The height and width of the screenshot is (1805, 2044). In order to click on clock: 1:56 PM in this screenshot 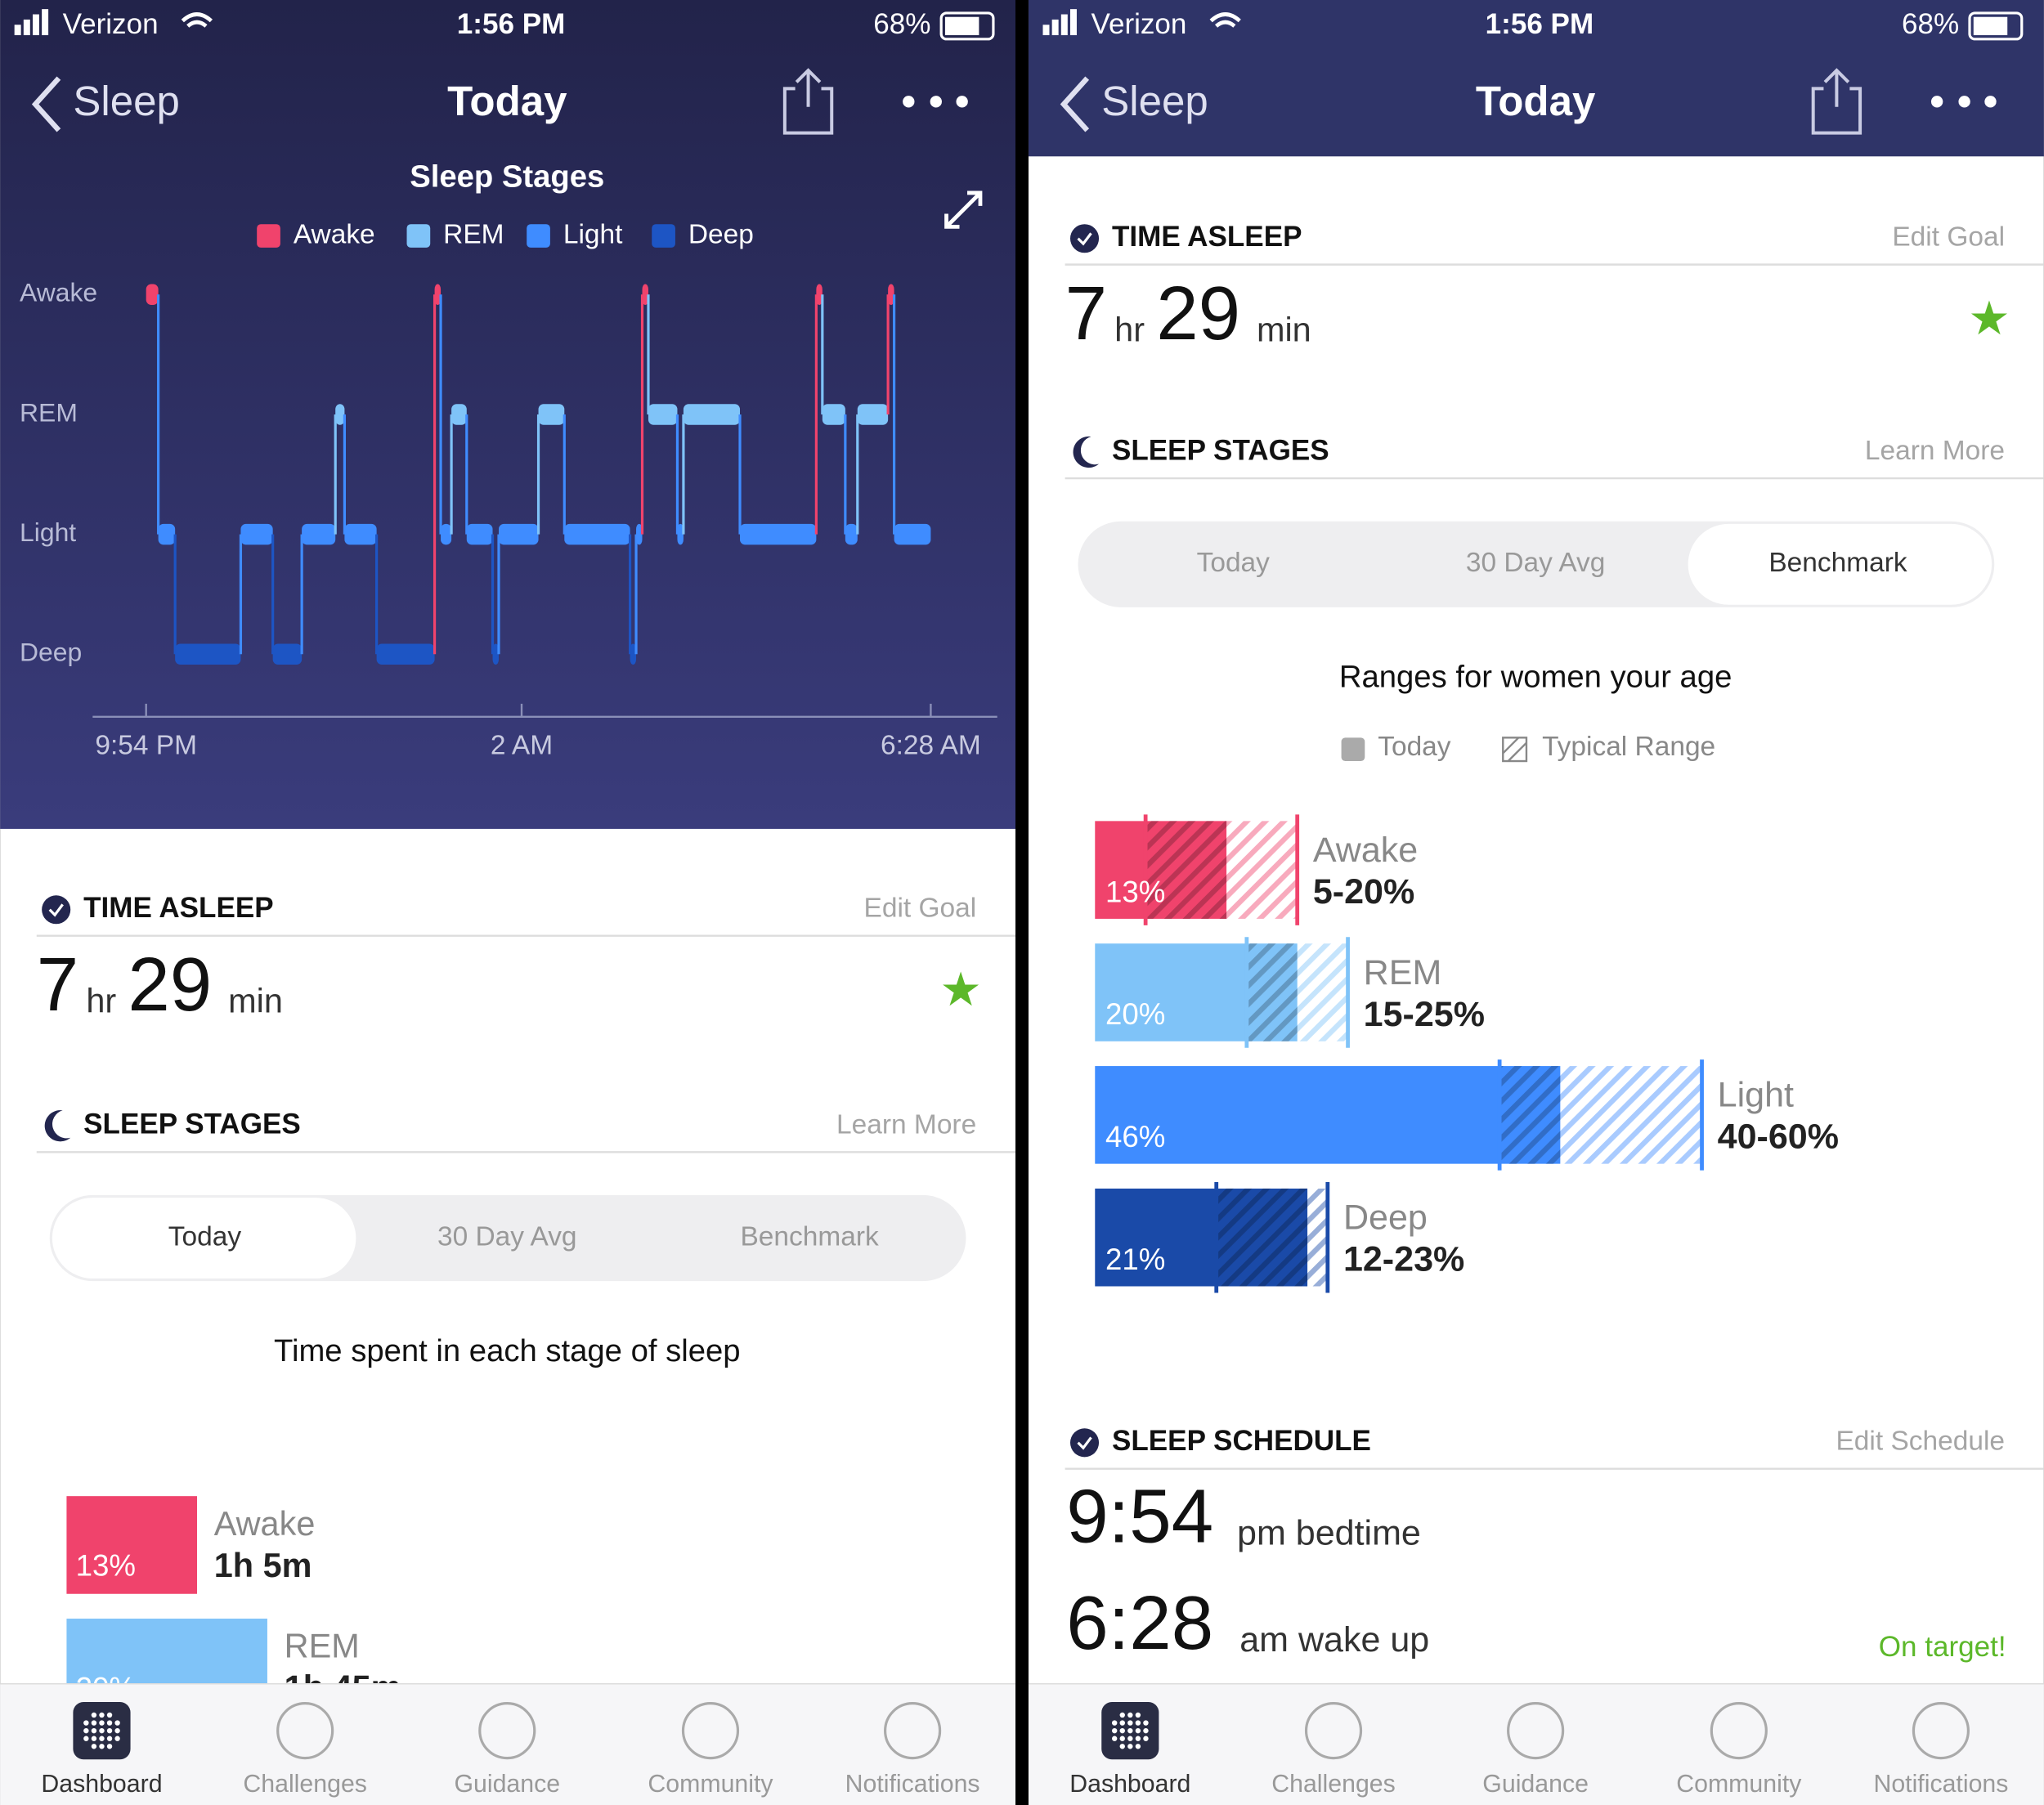, I will do `click(512, 24)`.